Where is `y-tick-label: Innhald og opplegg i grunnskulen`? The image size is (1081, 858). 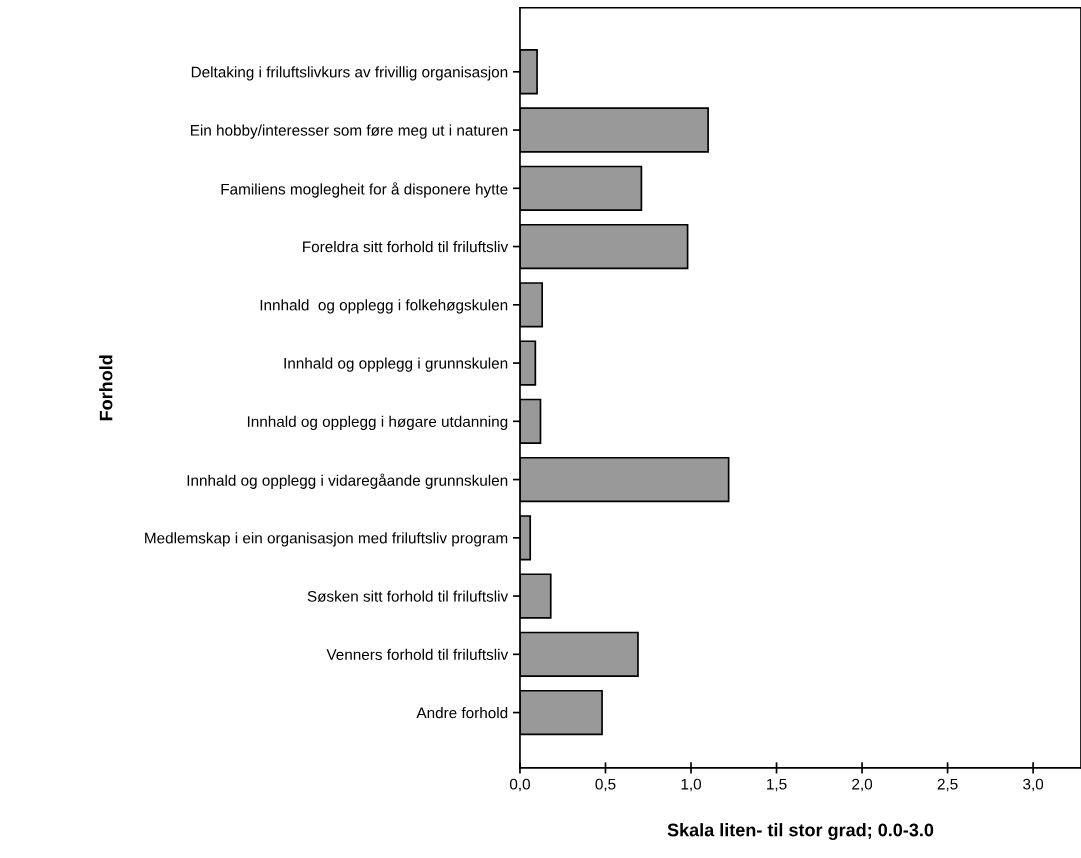
y-tick-label: Innhald og opplegg i grunnskulen is located at coordinates (396, 364).